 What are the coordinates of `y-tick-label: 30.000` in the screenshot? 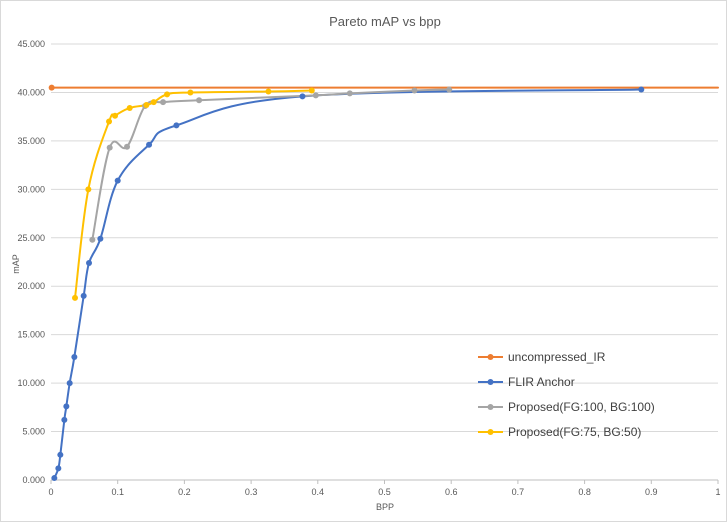 It's located at (31, 189).